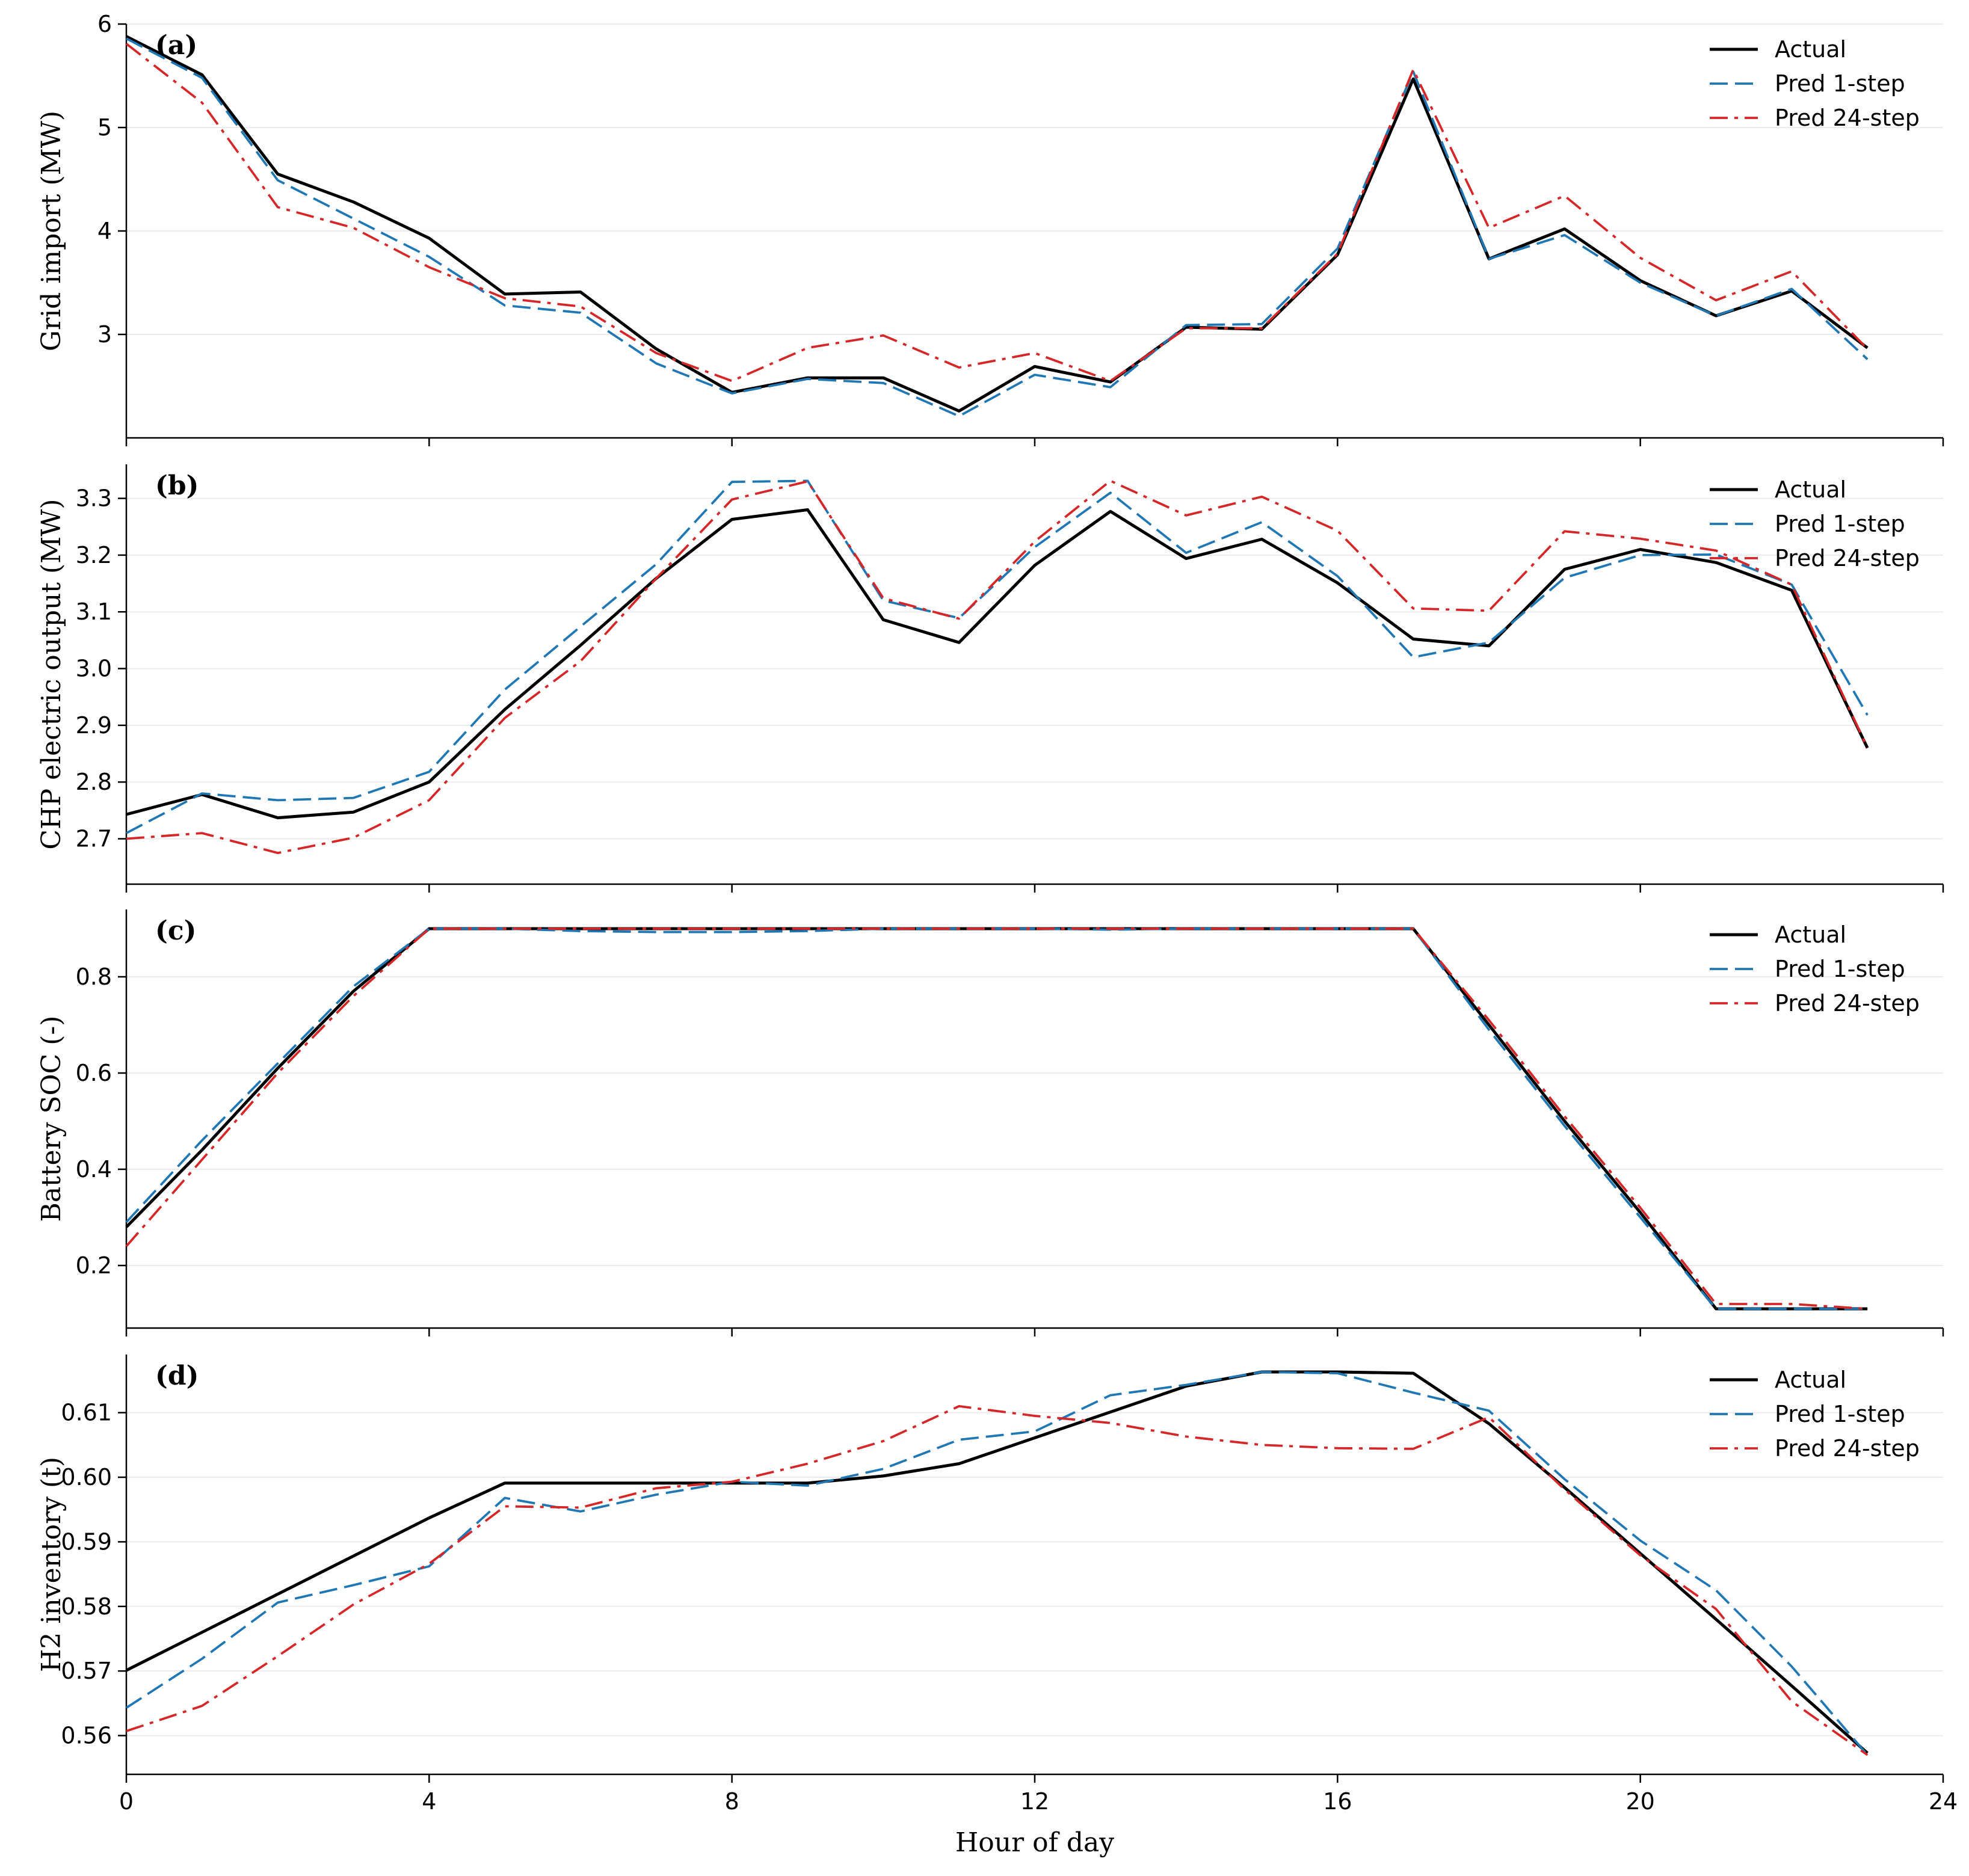 The height and width of the screenshot is (1876, 1969). I want to click on y-axis-label: Grid import (MW), so click(52, 231).